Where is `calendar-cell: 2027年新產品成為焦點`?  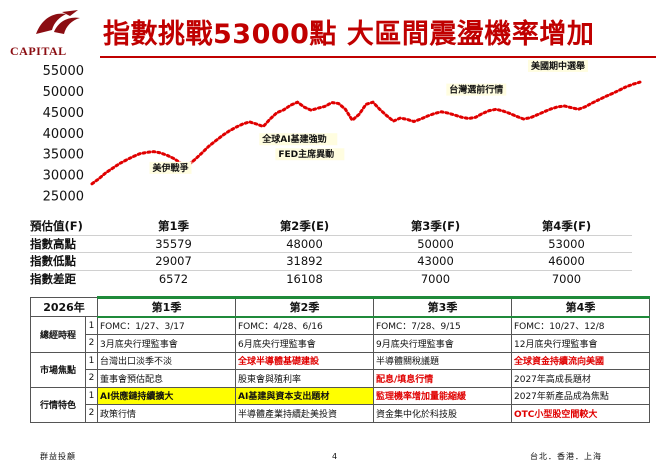 calendar-cell: 2027年新產品成為焦點 is located at coordinates (580, 395).